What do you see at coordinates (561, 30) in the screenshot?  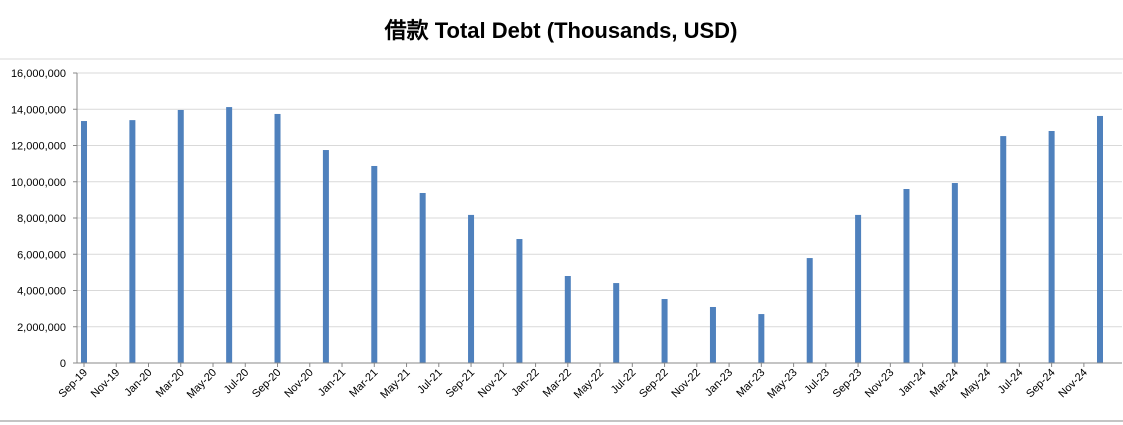 I see `chart-title: 借款 Total Debt (Thousands, USD)` at bounding box center [561, 30].